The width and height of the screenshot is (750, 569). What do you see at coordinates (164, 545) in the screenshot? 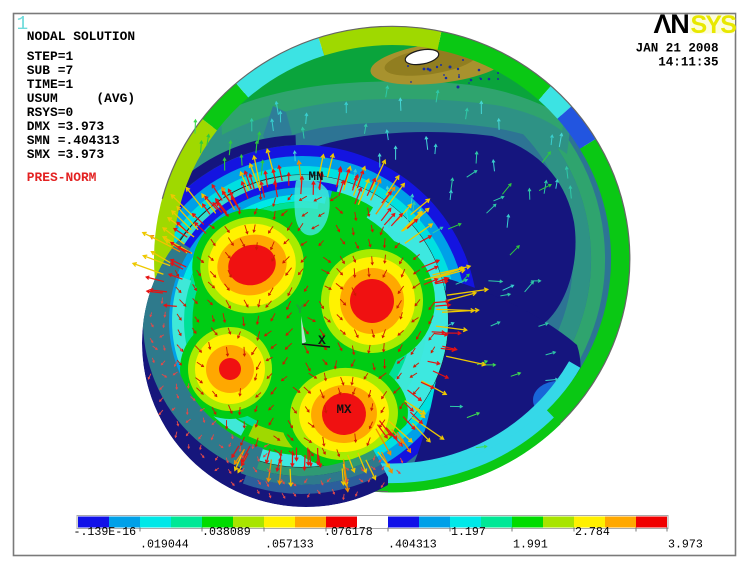
I see `svg-text: .019044` at bounding box center [164, 545].